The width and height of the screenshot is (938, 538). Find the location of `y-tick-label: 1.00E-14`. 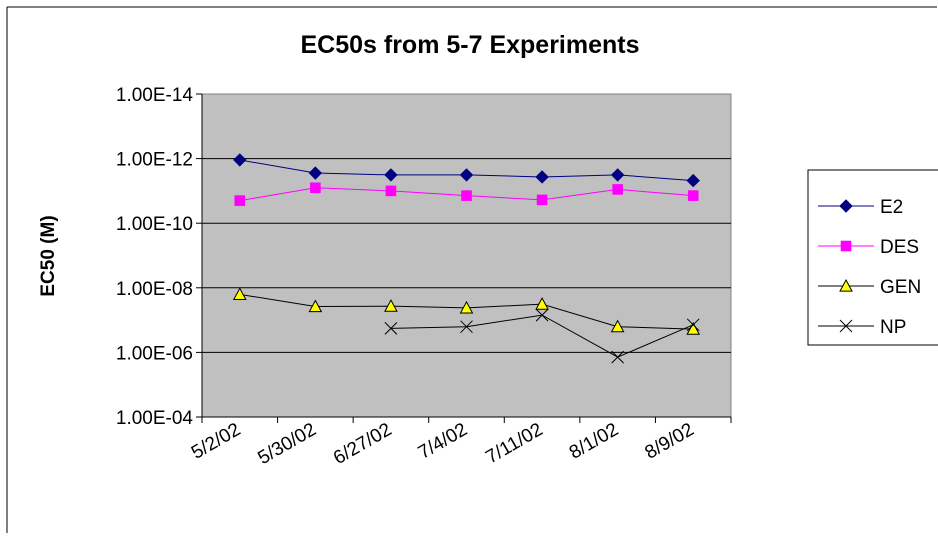

y-tick-label: 1.00E-14 is located at coordinates (155, 95).